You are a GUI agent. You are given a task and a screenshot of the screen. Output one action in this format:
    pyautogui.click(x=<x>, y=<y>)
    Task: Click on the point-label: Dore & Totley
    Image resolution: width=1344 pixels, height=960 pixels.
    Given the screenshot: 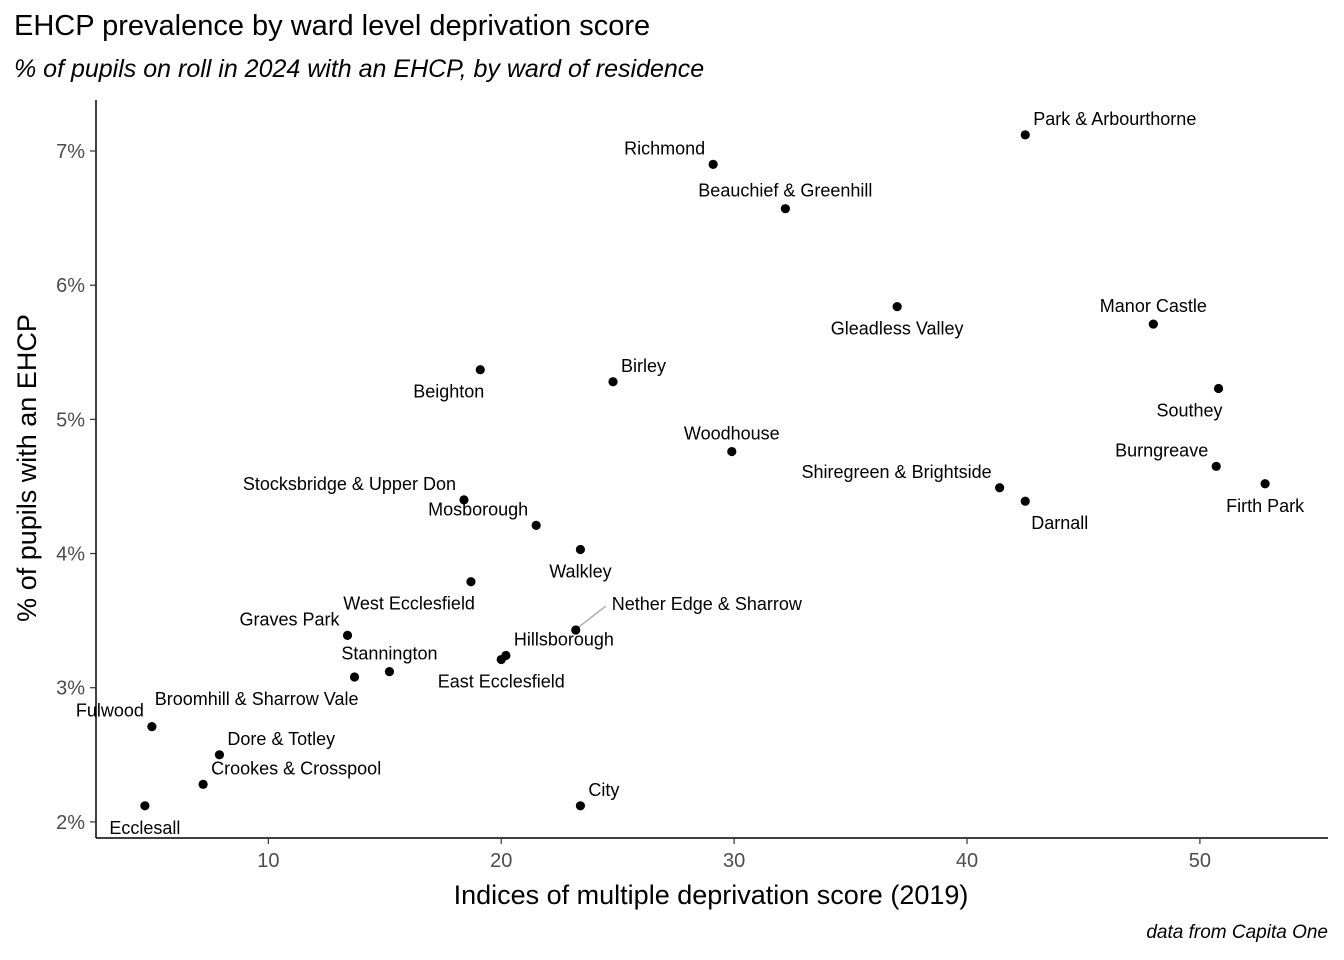 What is the action you would take?
    pyautogui.click(x=281, y=739)
    